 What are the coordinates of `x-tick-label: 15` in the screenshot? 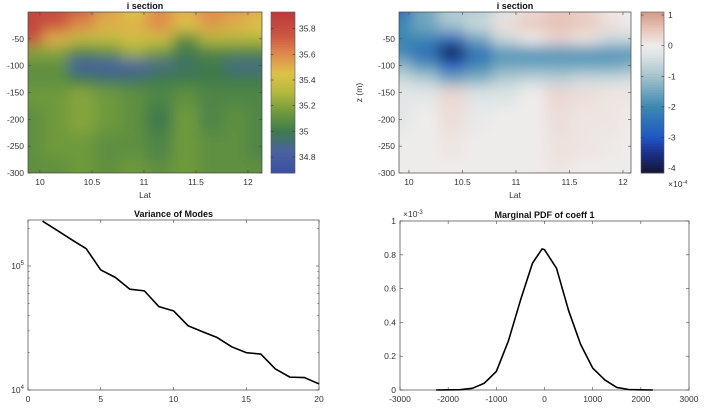 It's located at (247, 399).